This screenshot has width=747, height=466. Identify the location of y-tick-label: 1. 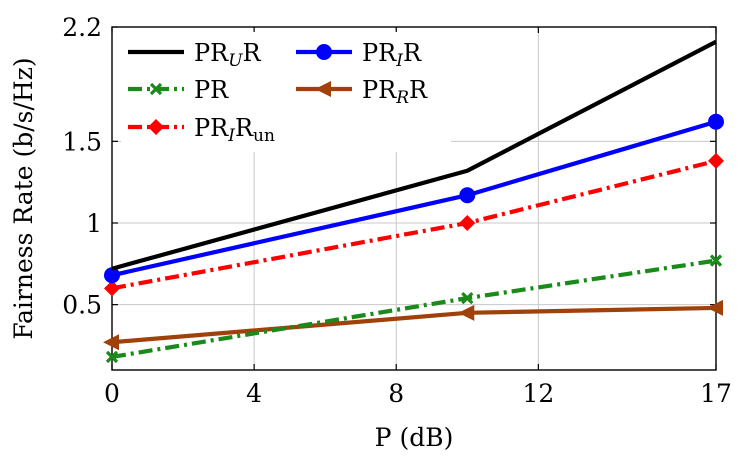
(94, 223).